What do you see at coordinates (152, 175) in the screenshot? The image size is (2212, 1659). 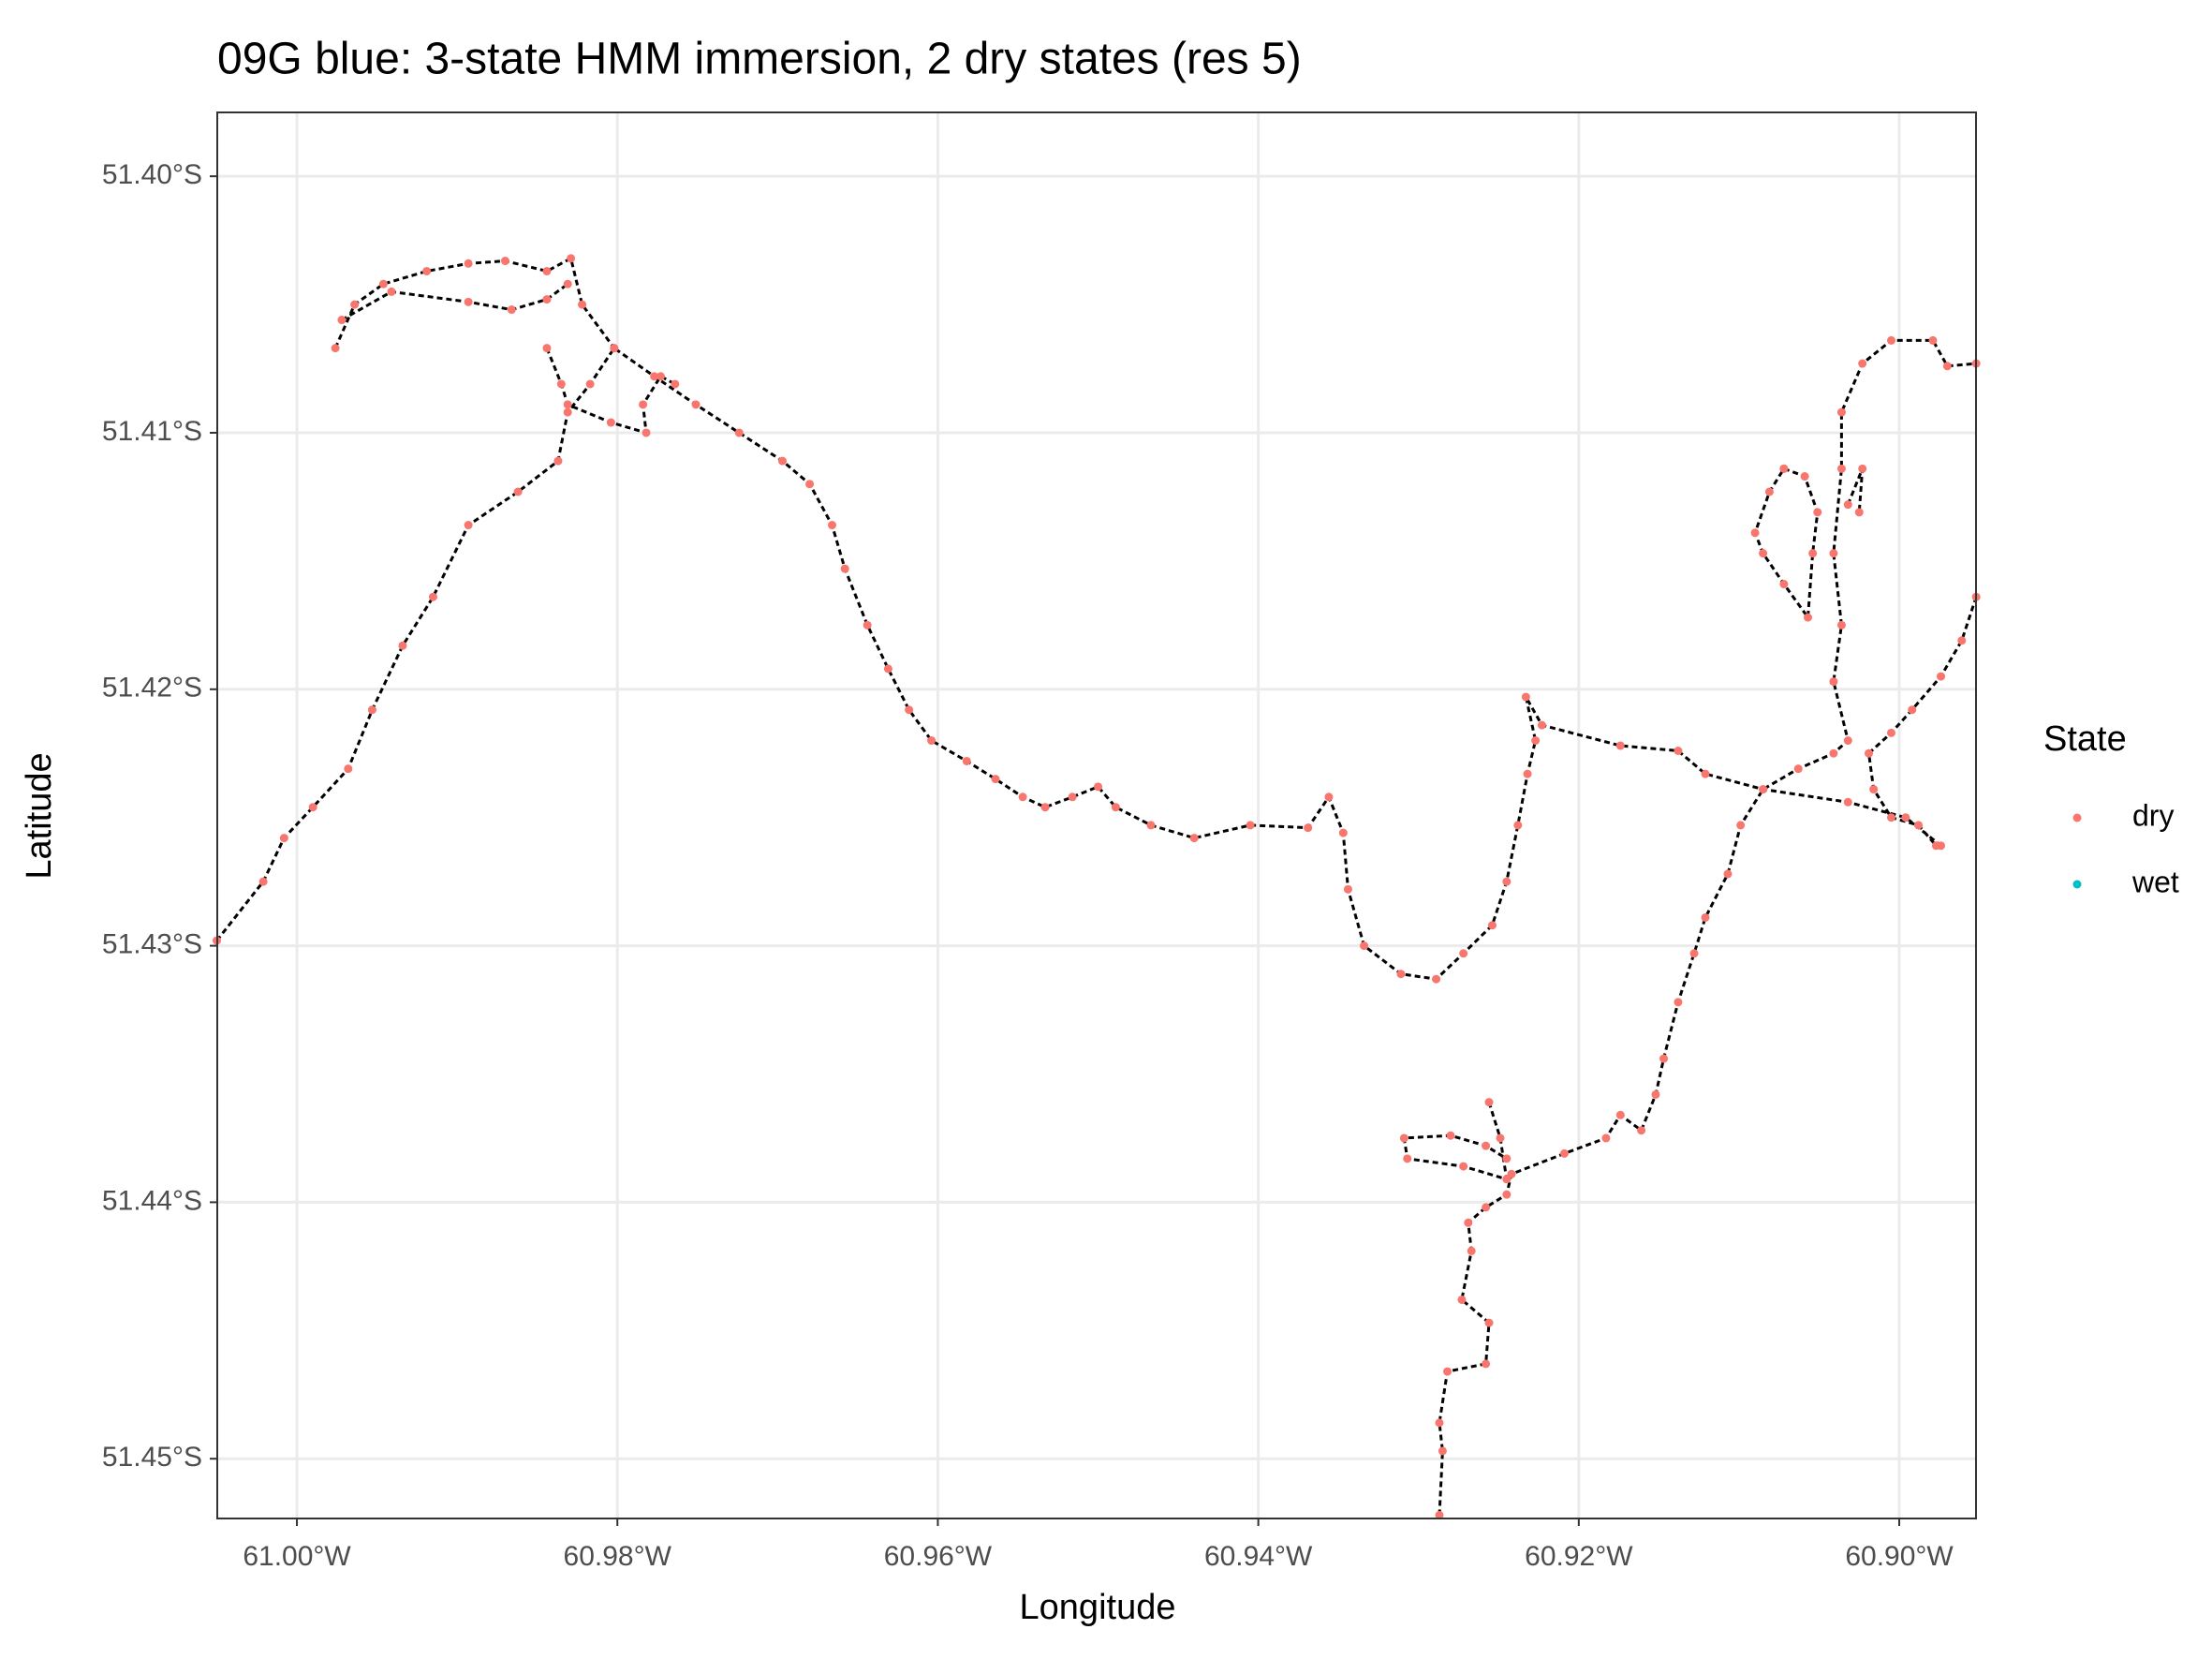 I see `y-tick-label: 51.40°S` at bounding box center [152, 175].